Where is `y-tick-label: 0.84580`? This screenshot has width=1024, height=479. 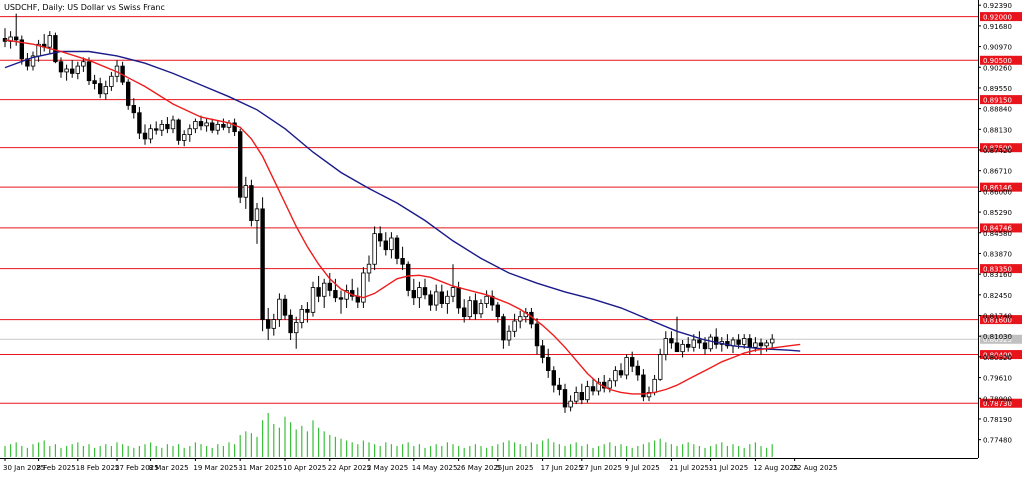 y-tick-label: 0.84580 is located at coordinates (997, 234).